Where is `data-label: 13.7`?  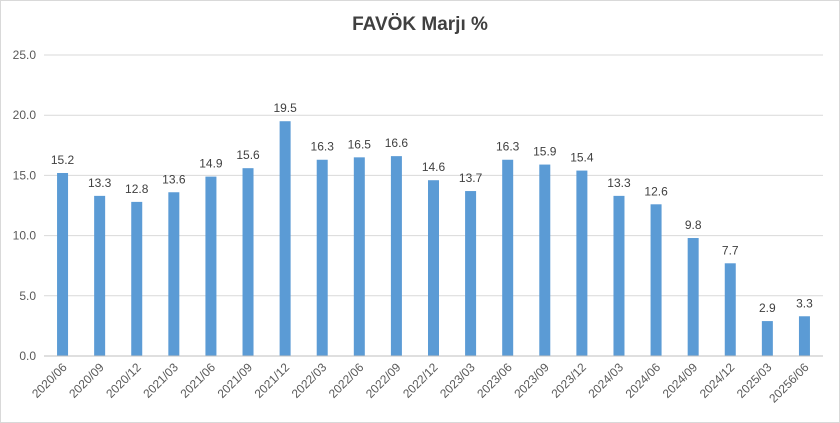 data-label: 13.7 is located at coordinates (471, 178).